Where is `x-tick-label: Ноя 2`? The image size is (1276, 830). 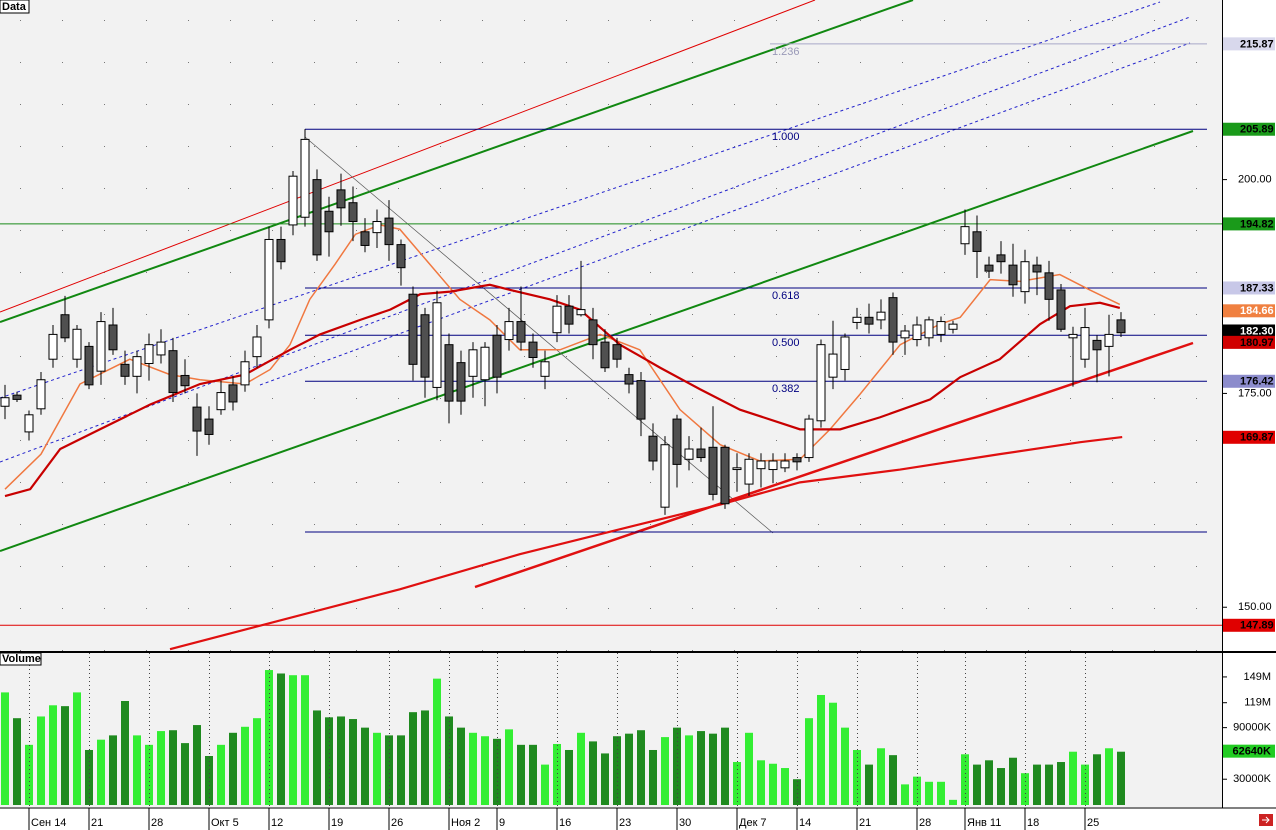 x-tick-label: Ноя 2 is located at coordinates (465, 823).